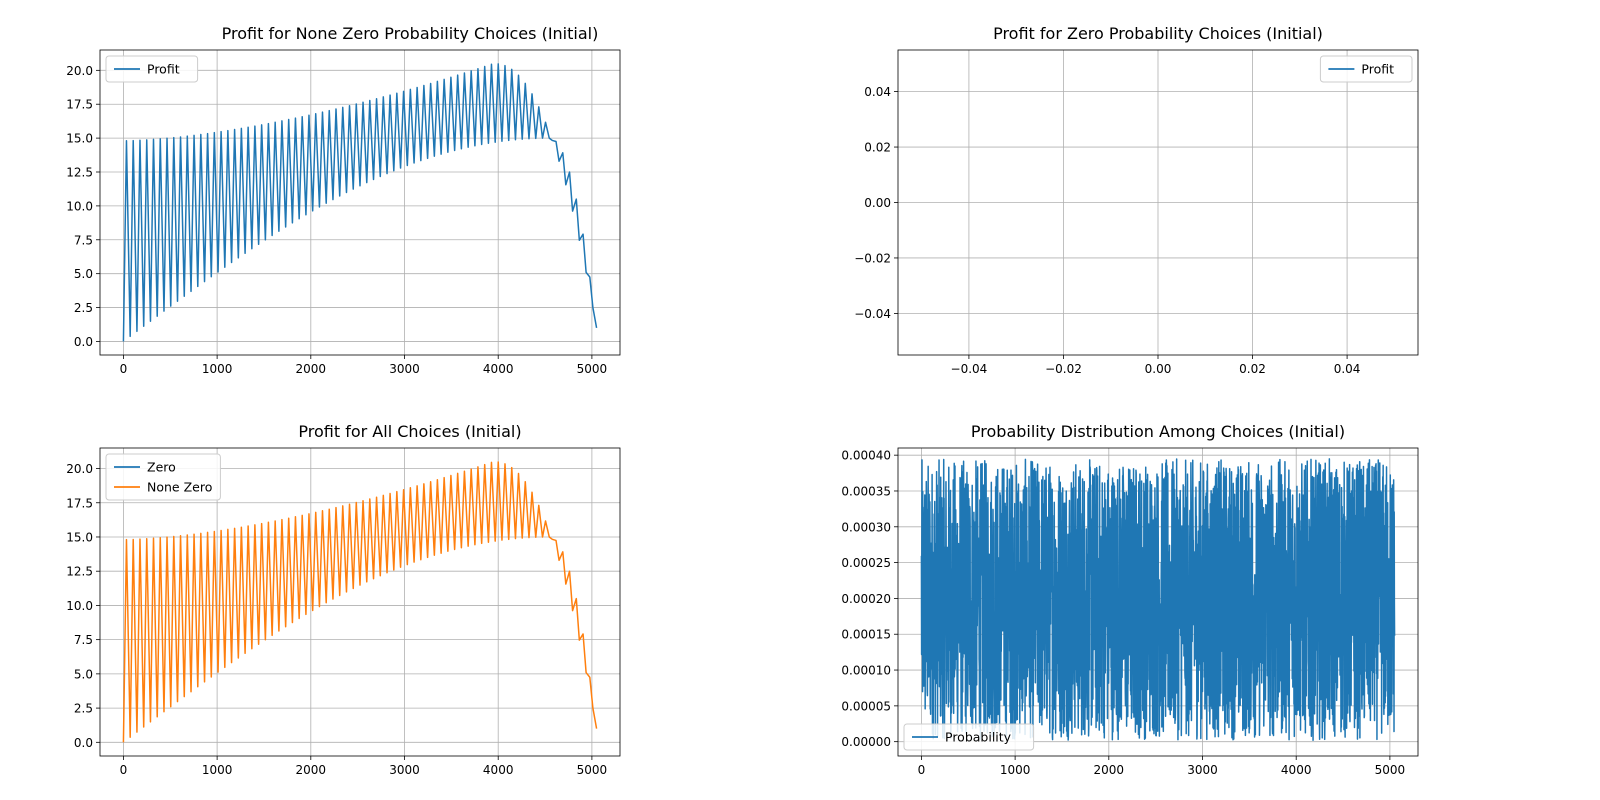  What do you see at coordinates (866, 527) in the screenshot?
I see `y-tick-label: 0.00030` at bounding box center [866, 527].